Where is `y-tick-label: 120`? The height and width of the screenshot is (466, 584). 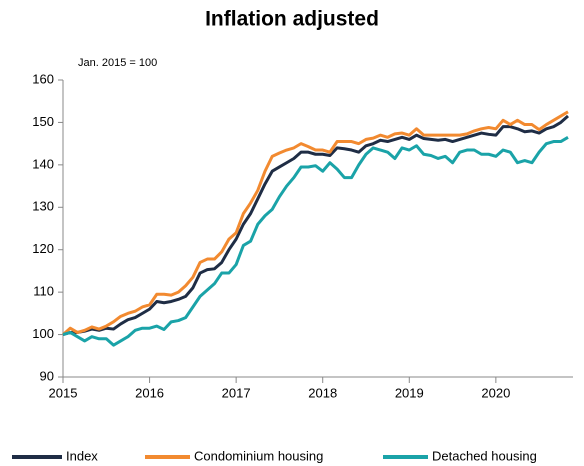 y-tick-label: 120 is located at coordinates (43, 248).